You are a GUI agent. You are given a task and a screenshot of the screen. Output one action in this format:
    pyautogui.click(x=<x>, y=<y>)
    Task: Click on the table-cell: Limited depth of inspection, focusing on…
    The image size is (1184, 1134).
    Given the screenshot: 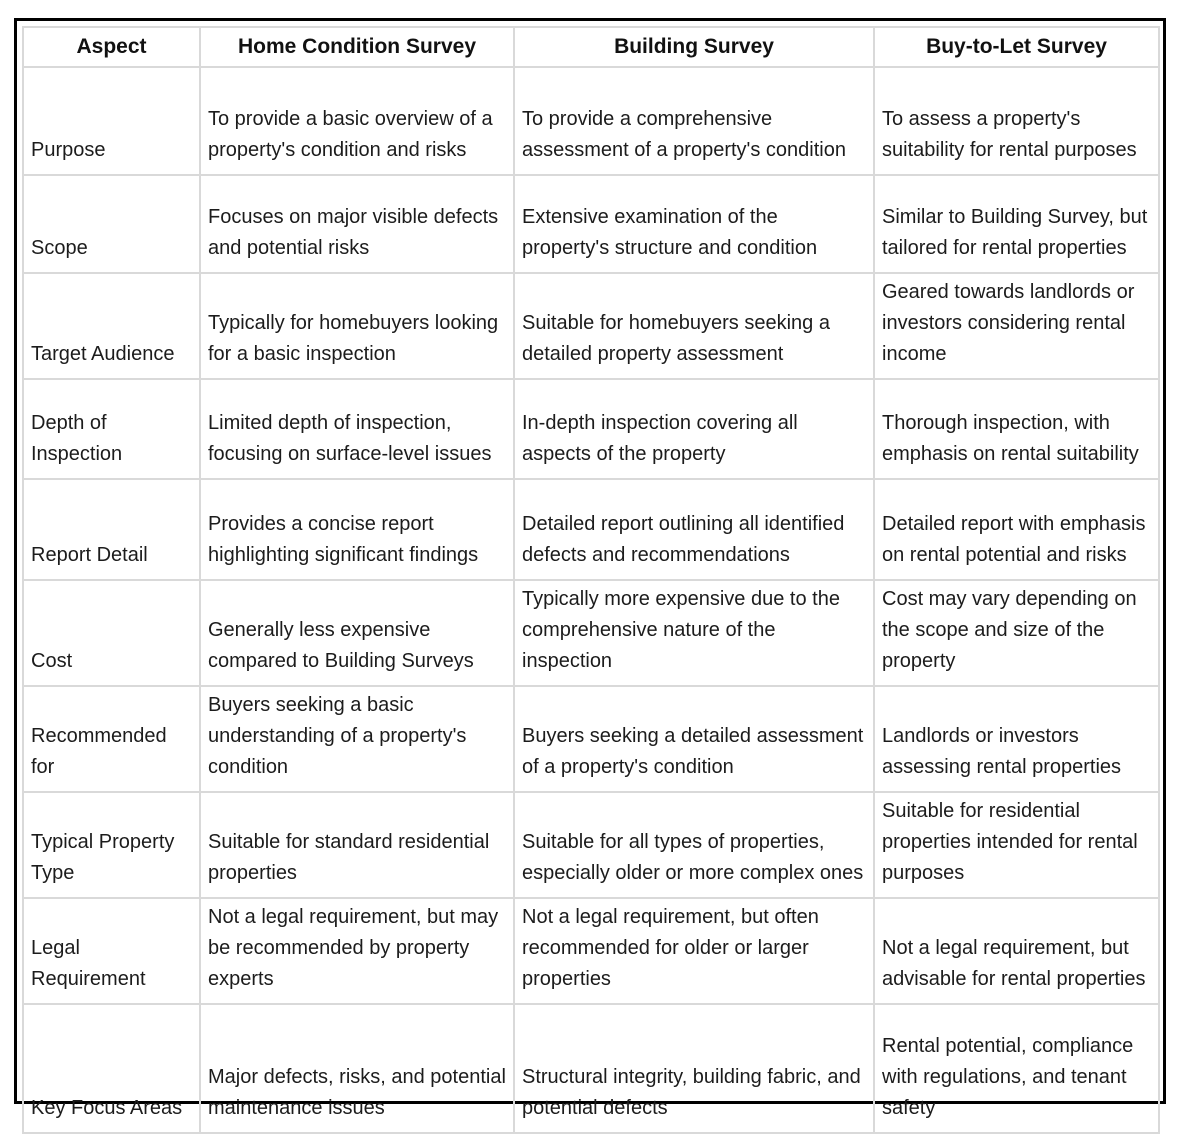 What is the action you would take?
    pyautogui.click(x=357, y=429)
    